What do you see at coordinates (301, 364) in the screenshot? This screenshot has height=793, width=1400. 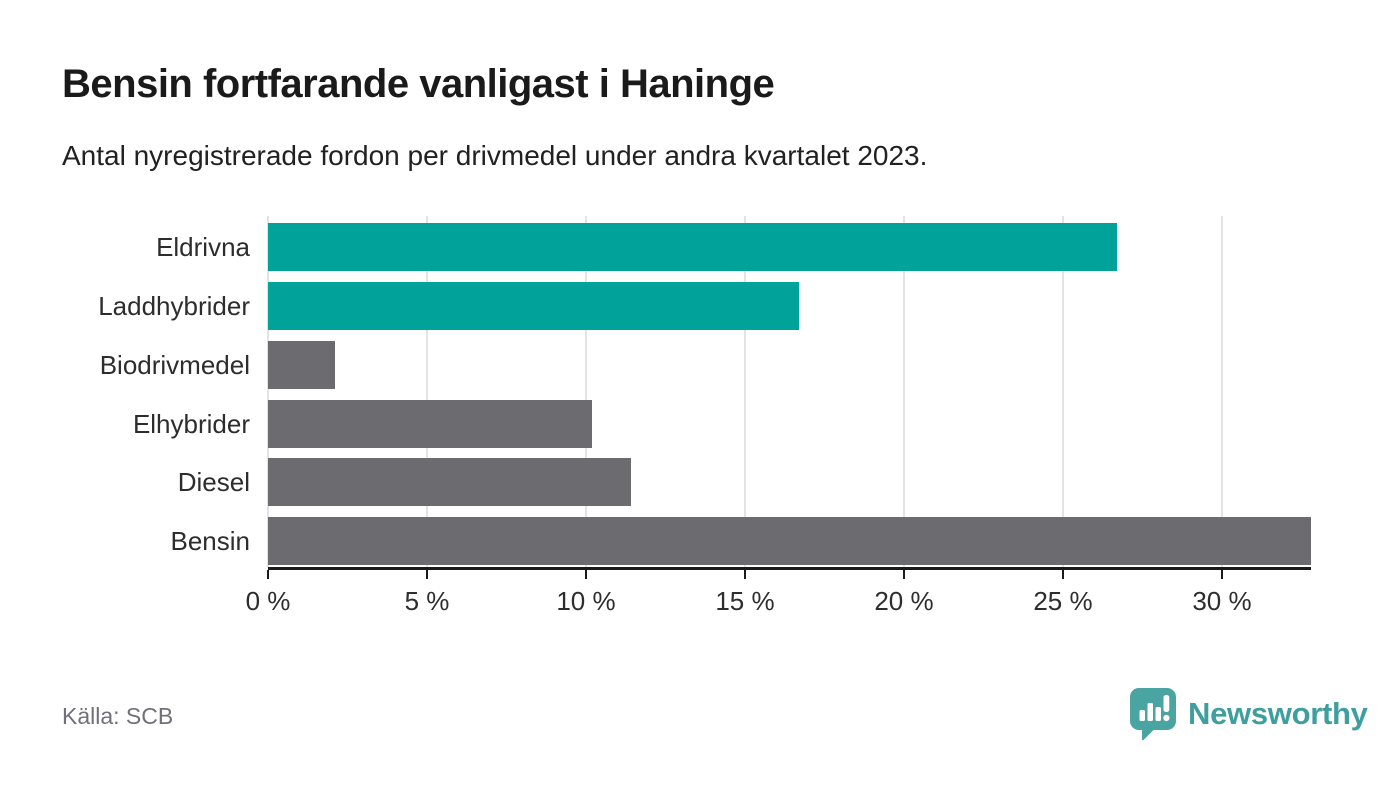 I see `bar-biodrivmedel` at bounding box center [301, 364].